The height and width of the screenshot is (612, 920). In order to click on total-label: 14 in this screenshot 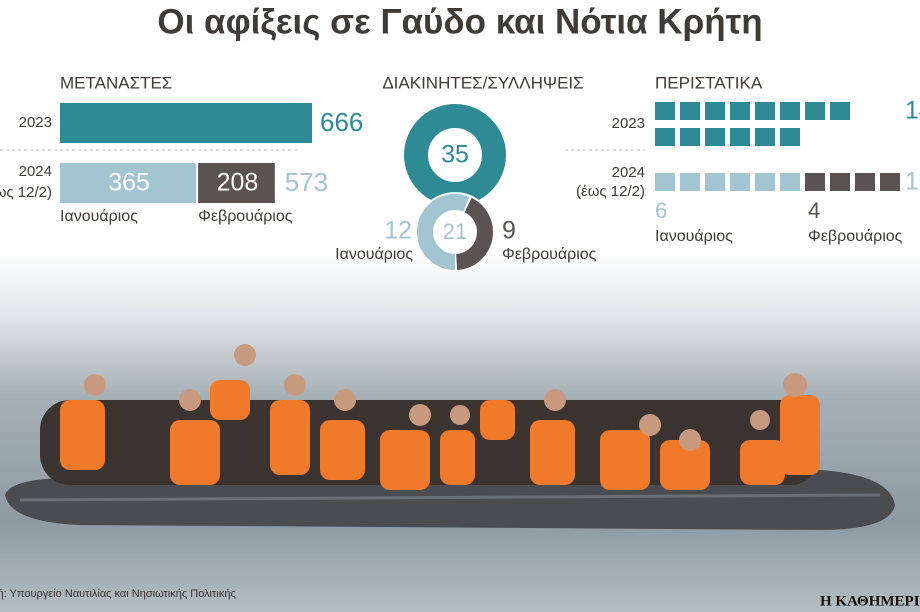, I will do `click(912, 111)`.